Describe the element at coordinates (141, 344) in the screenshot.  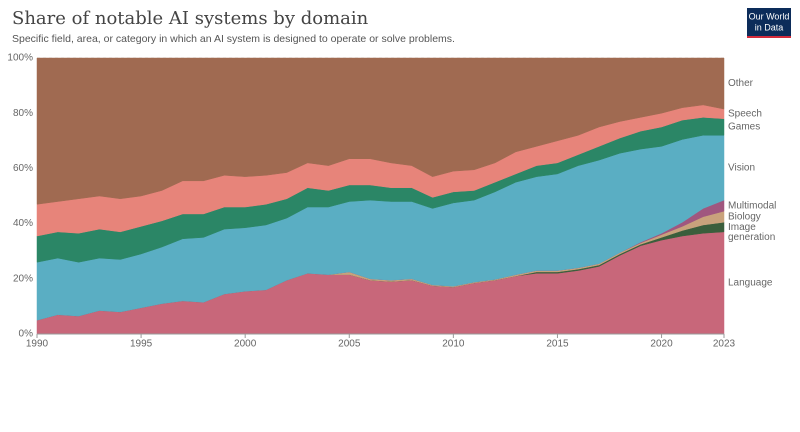
I see `x-tick-label: 1995` at that location.